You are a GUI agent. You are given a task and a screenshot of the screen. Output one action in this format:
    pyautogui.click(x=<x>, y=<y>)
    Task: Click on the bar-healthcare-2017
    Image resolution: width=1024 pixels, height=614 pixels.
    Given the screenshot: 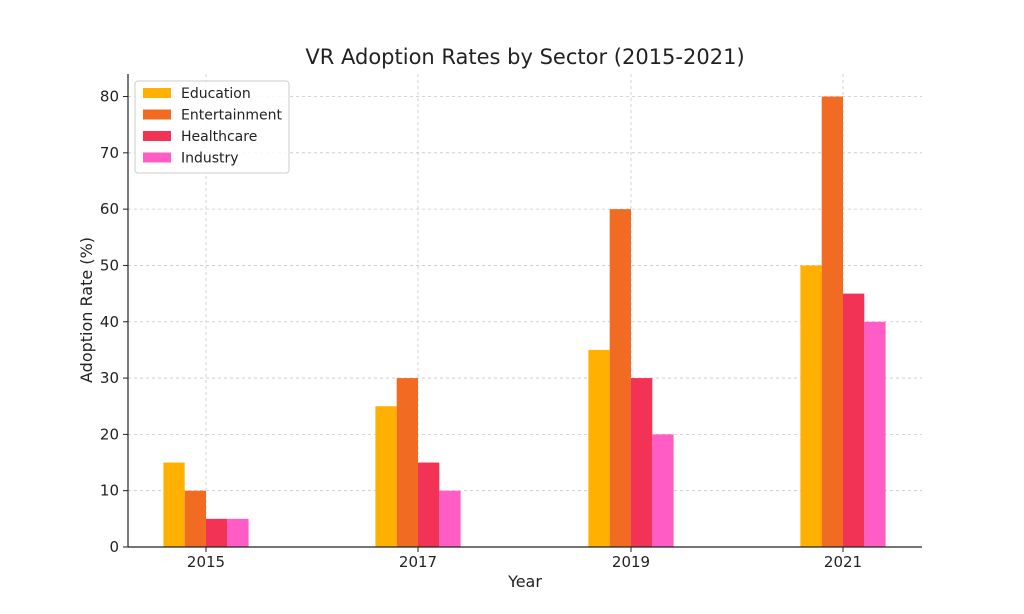 What is the action you would take?
    pyautogui.click(x=429, y=504)
    